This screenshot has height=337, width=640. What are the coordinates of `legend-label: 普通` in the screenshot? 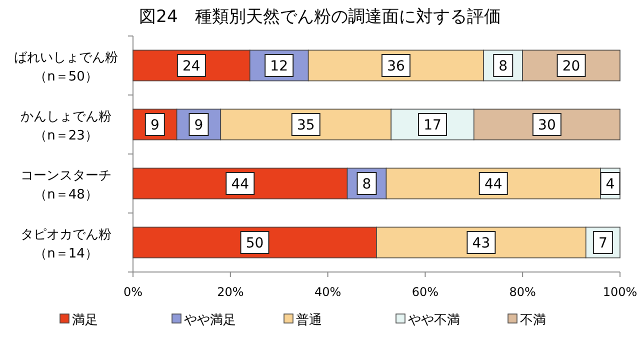 It's located at (309, 320).